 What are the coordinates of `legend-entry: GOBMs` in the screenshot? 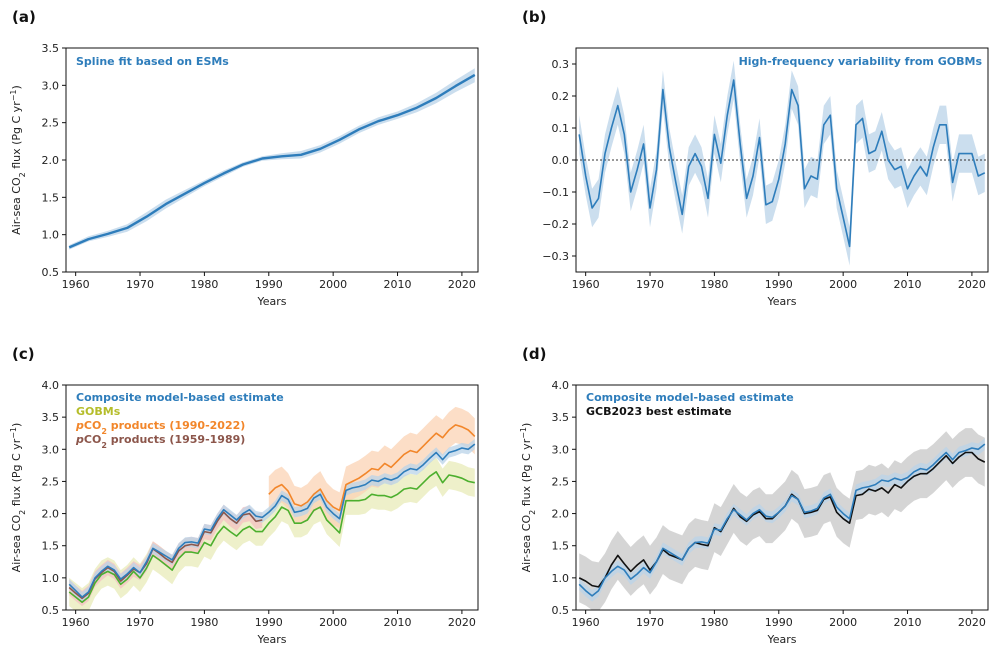 It's located at (98, 411).